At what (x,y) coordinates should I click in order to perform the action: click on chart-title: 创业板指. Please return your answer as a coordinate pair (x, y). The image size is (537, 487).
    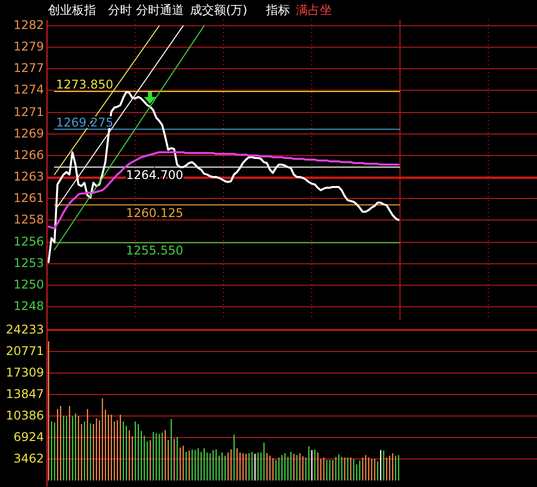
    Looking at the image, I should click on (72, 10).